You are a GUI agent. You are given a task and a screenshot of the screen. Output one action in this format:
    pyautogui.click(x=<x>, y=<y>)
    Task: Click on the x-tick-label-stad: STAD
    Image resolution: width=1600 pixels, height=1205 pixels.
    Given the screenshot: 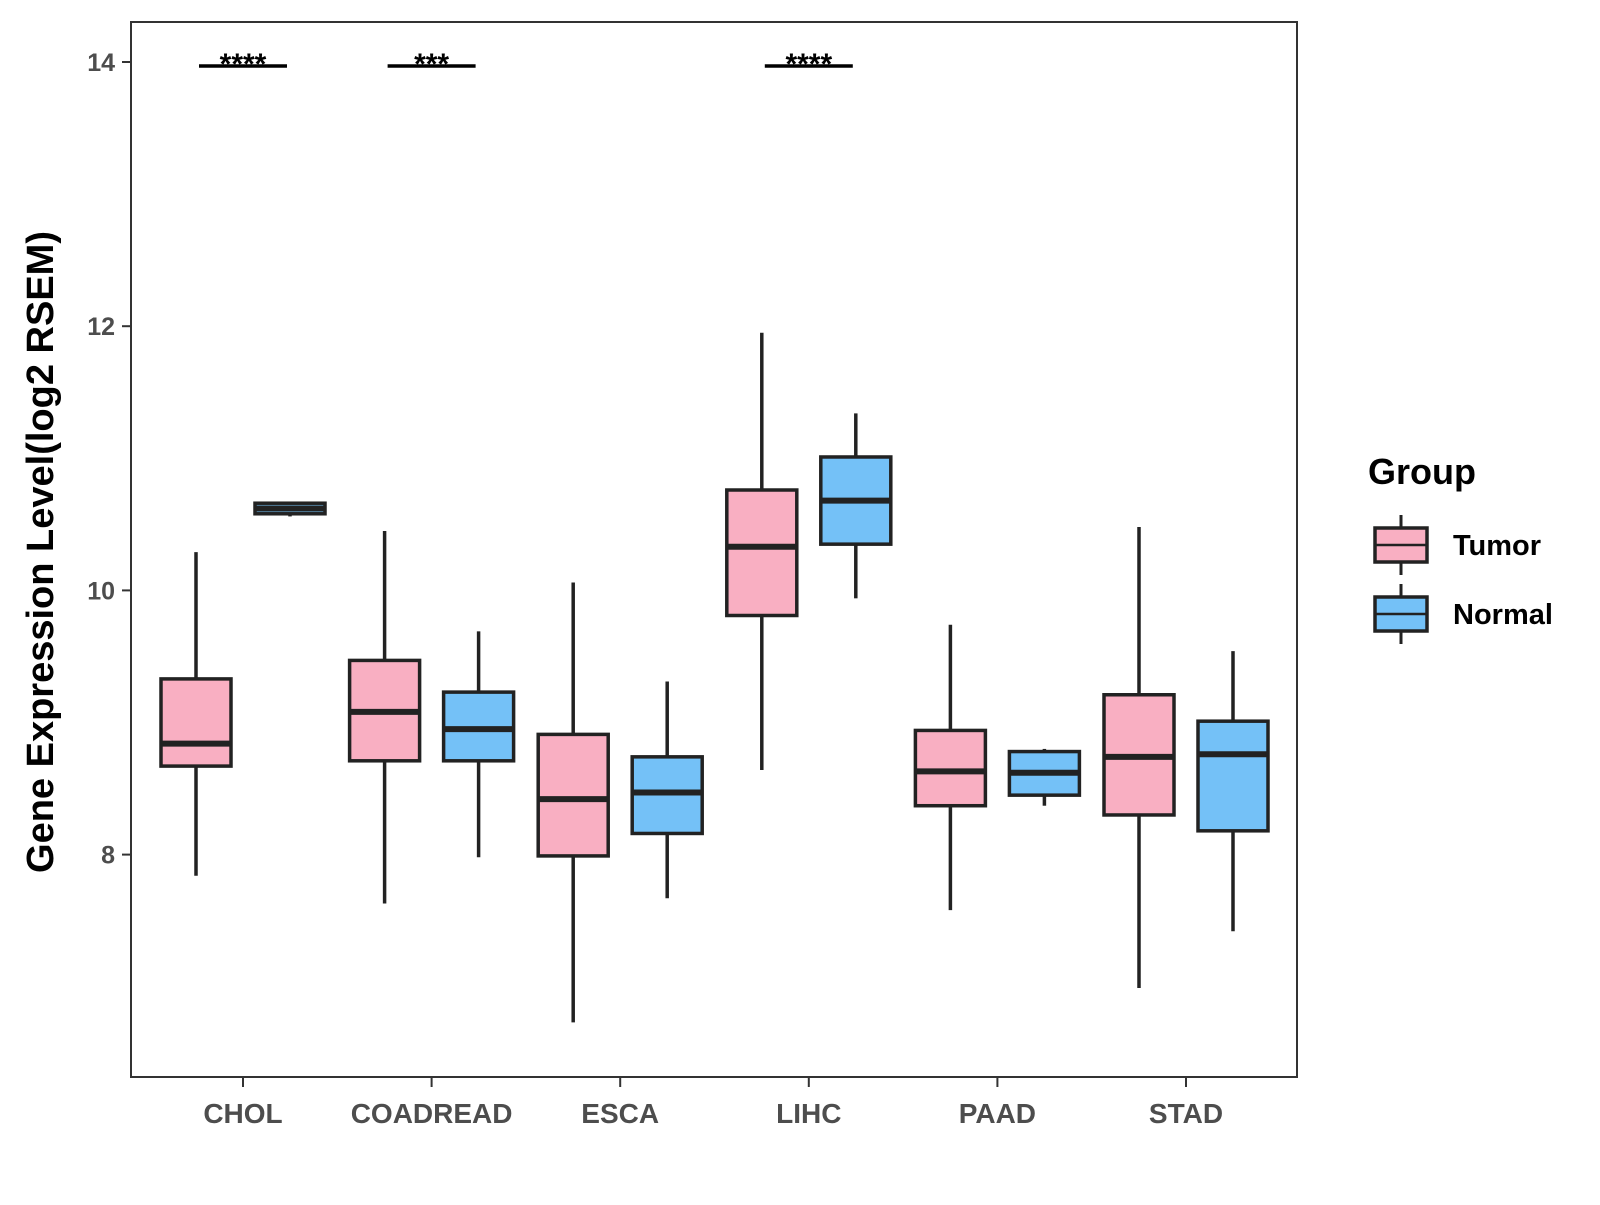 What is the action you would take?
    pyautogui.click(x=1186, y=1113)
    